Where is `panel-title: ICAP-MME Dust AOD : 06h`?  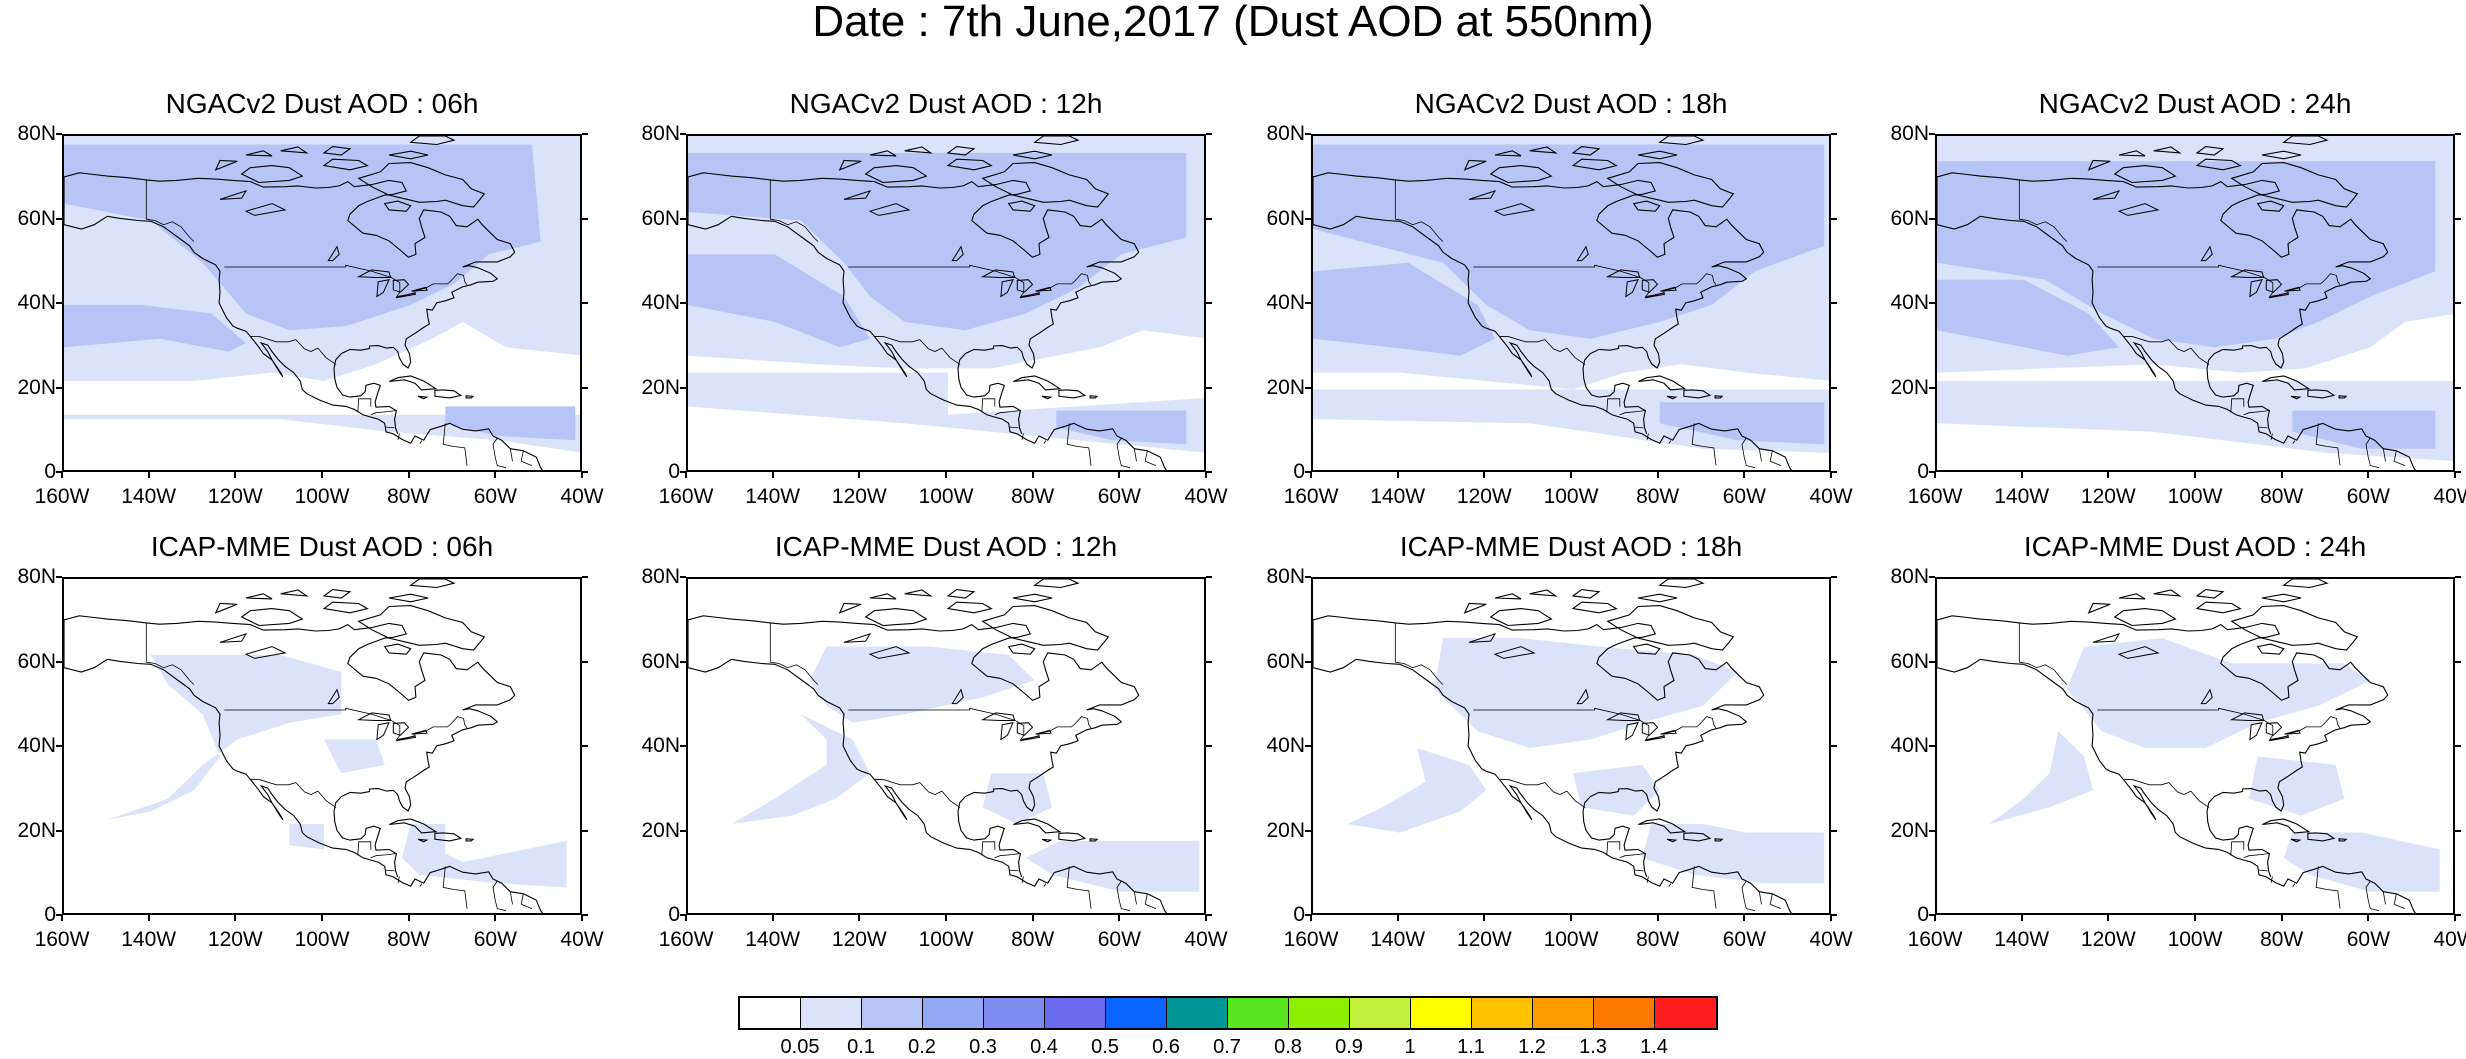 panel-title: ICAP-MME Dust AOD : 06h is located at coordinates (322, 546).